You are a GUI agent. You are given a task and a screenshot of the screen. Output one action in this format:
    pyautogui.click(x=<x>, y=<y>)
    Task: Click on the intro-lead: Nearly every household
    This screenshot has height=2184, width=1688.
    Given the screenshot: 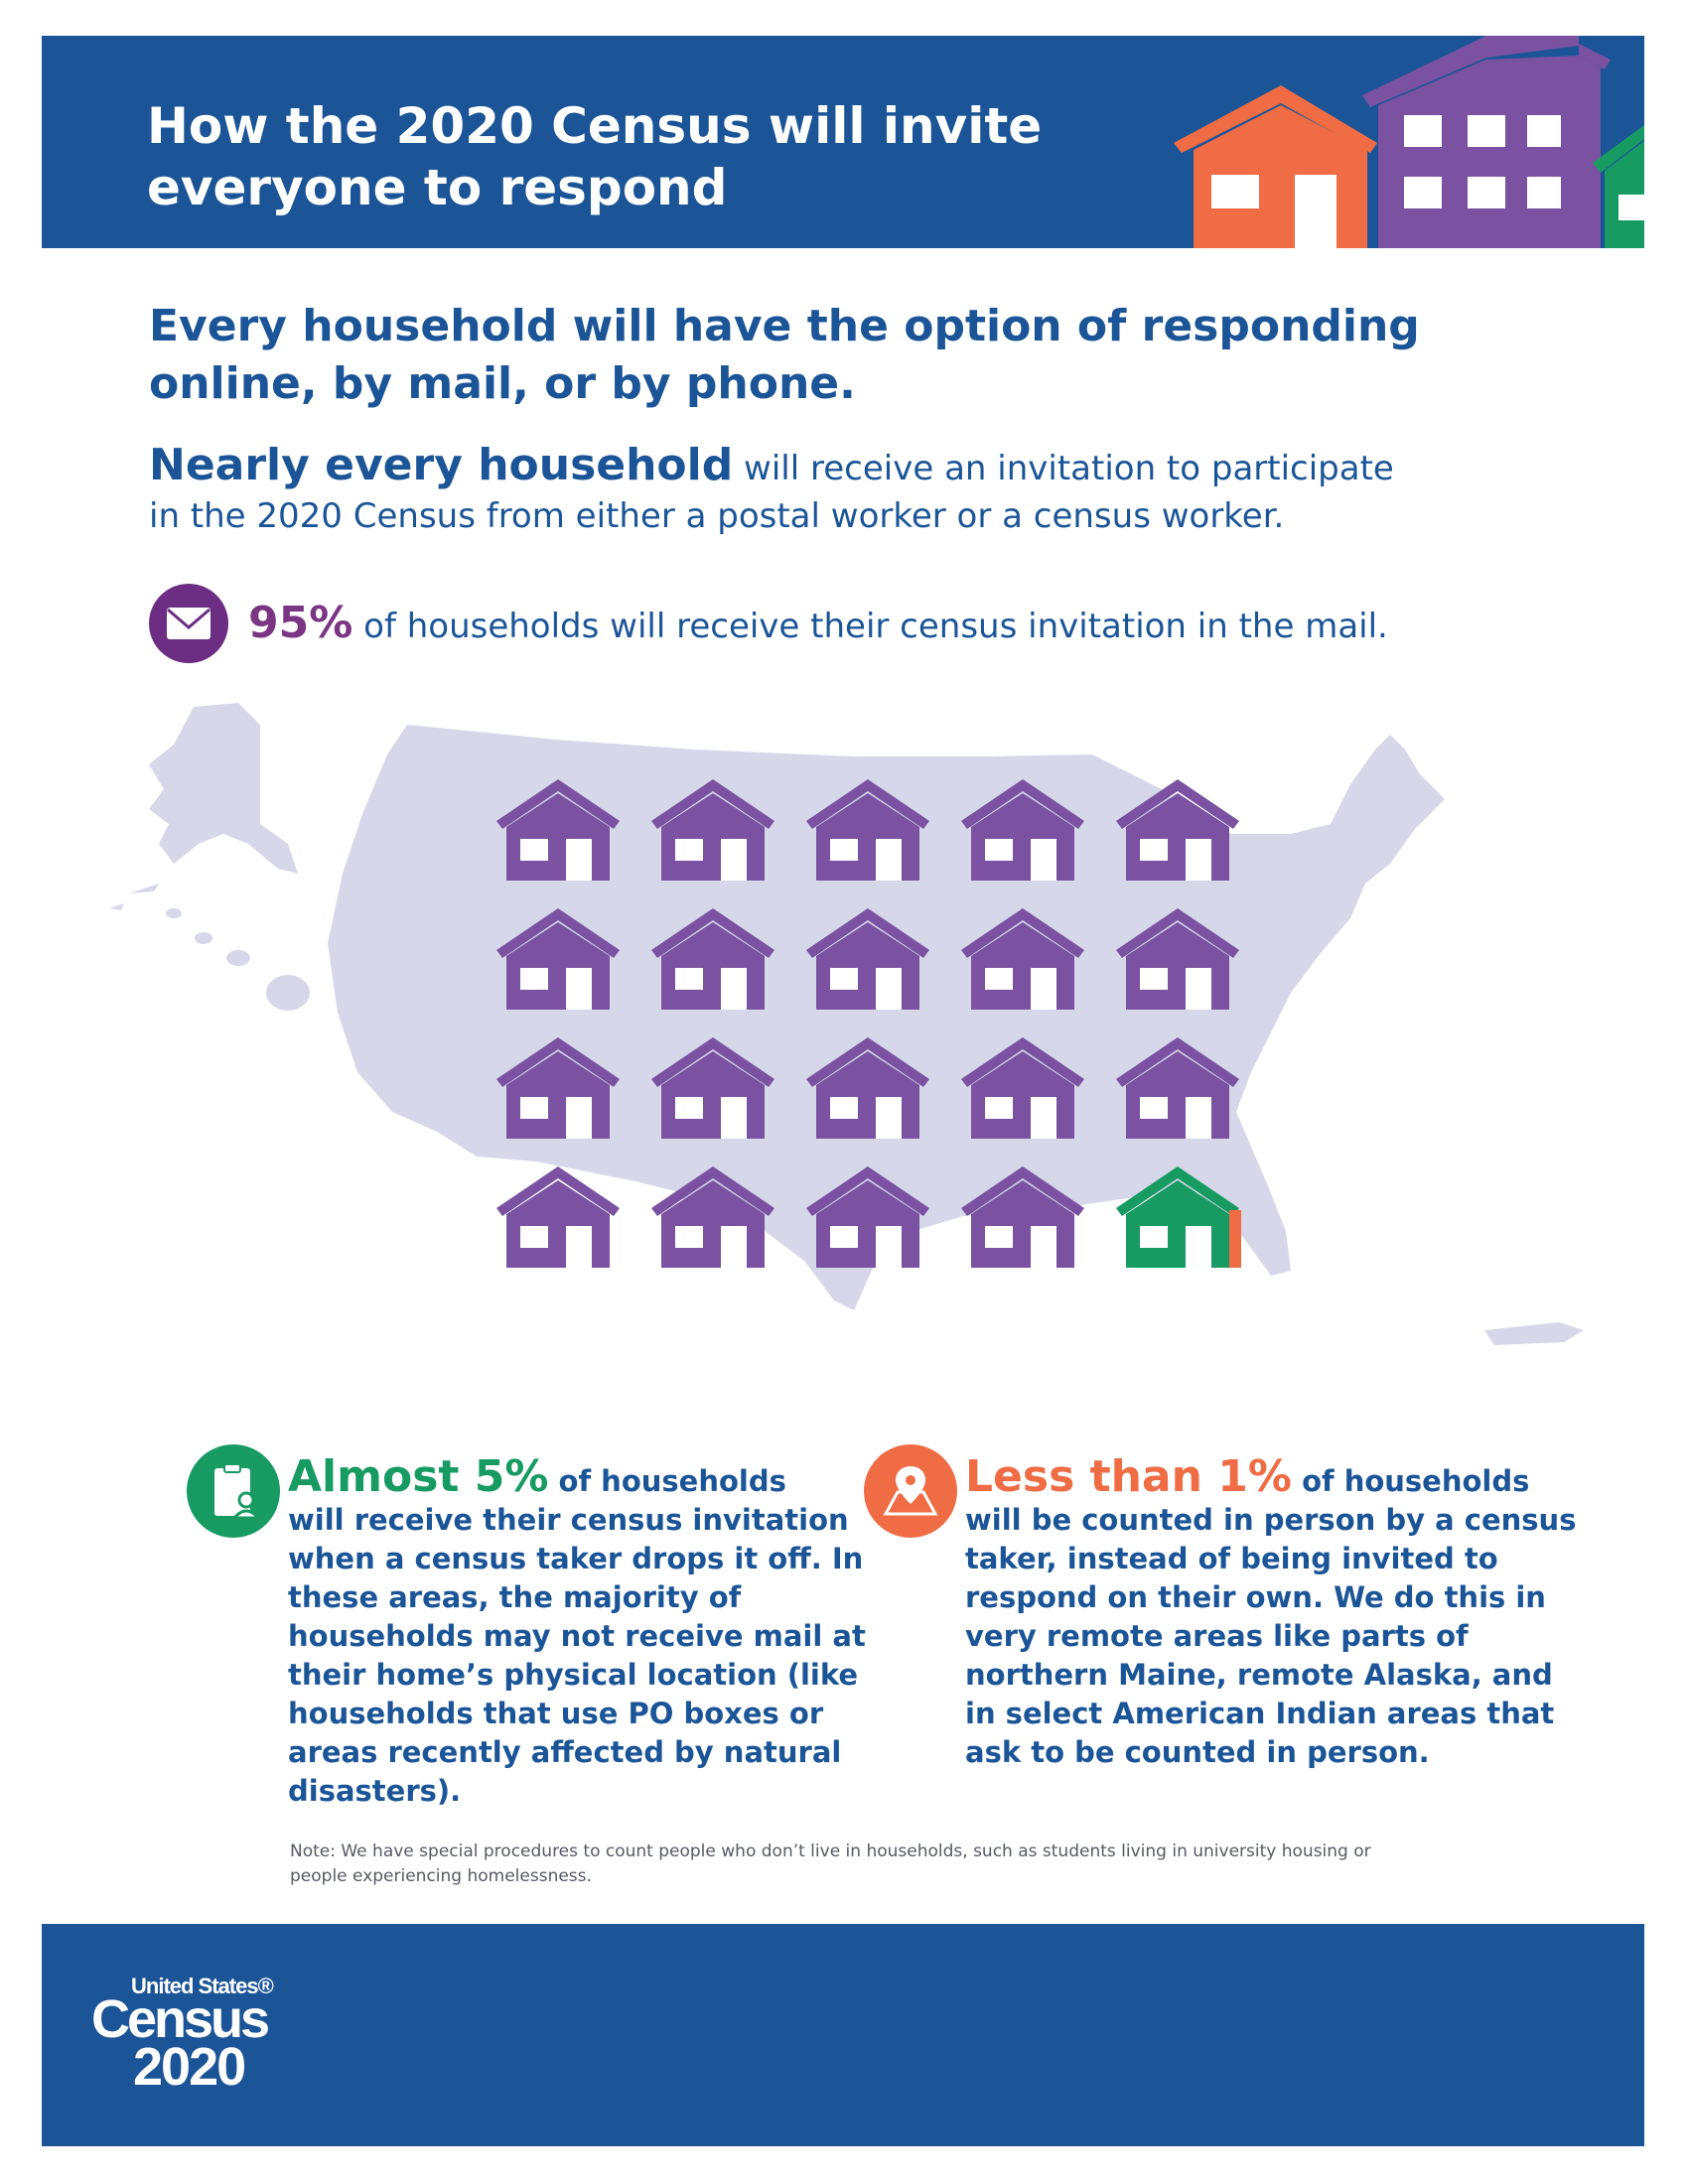 What is the action you would take?
    pyautogui.click(x=441, y=465)
    